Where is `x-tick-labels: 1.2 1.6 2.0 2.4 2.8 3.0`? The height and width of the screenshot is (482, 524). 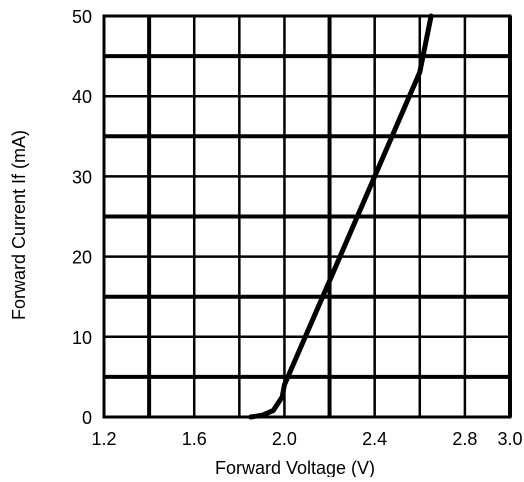 x-tick-labels: 1.2 1.6 2.0 2.4 2.8 3.0 is located at coordinates (306, 439).